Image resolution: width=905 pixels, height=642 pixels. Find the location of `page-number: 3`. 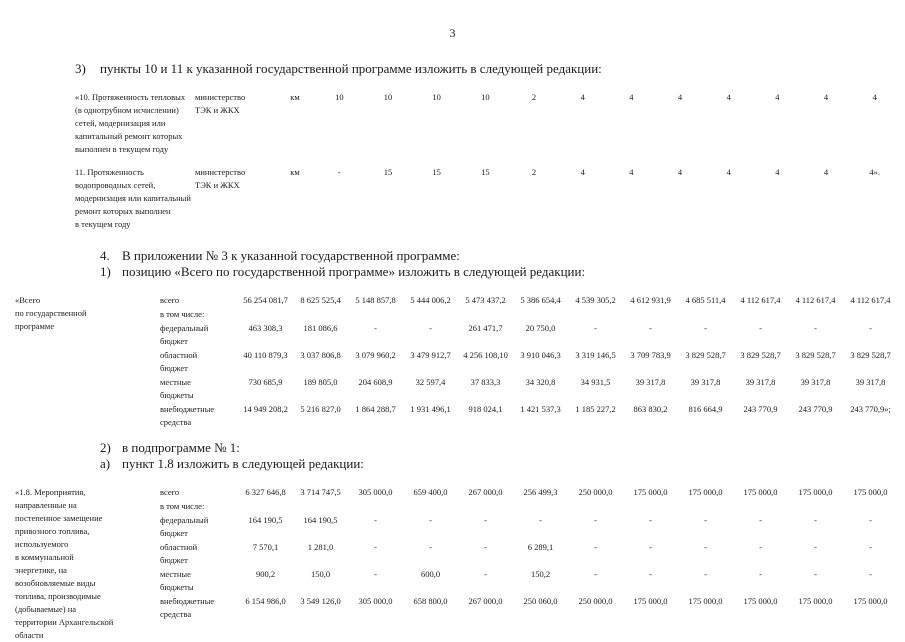

page-number: 3 is located at coordinates (452, 33).